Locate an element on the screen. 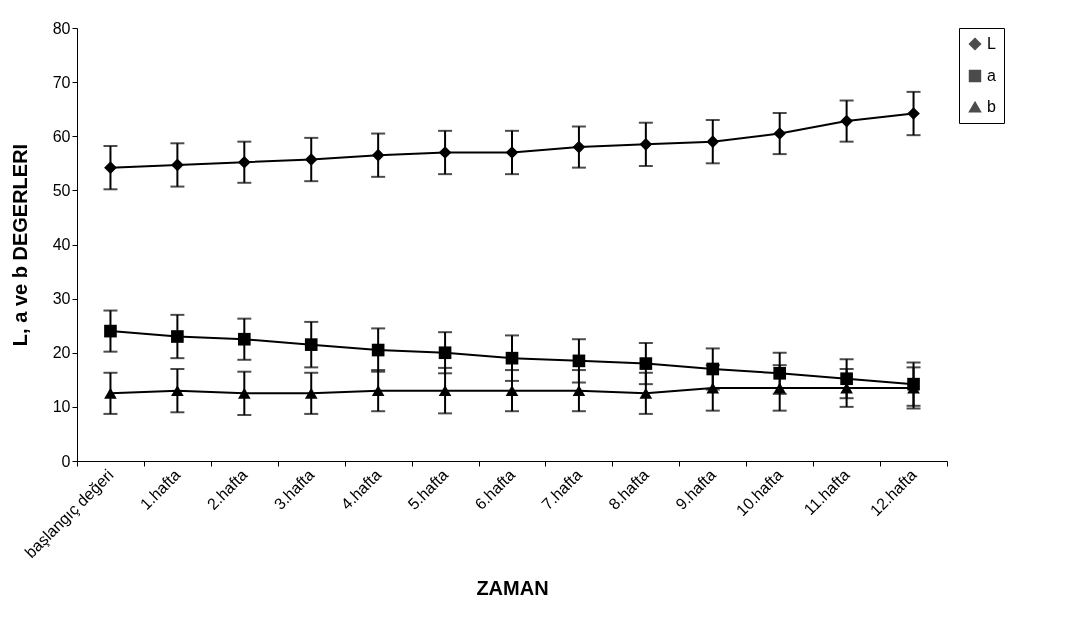 The image size is (1080, 634). x-axis-title: ZAMAN is located at coordinates (512, 588).